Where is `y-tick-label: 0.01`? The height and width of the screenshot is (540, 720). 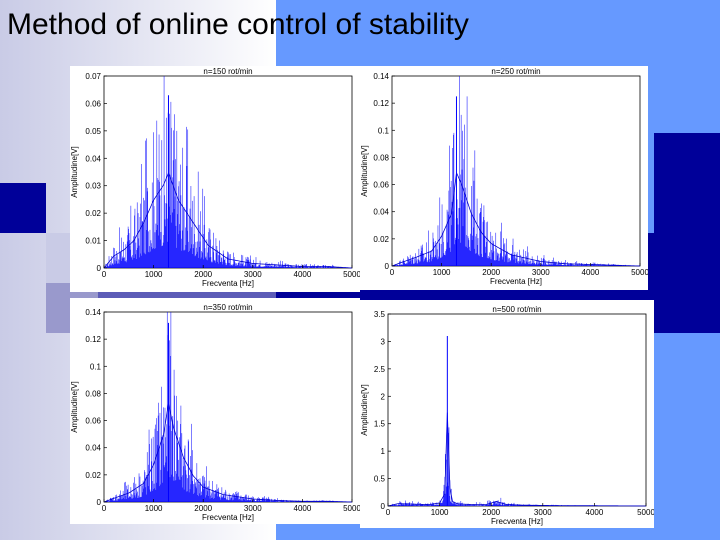
y-tick-label: 0.01 is located at coordinates (93, 241).